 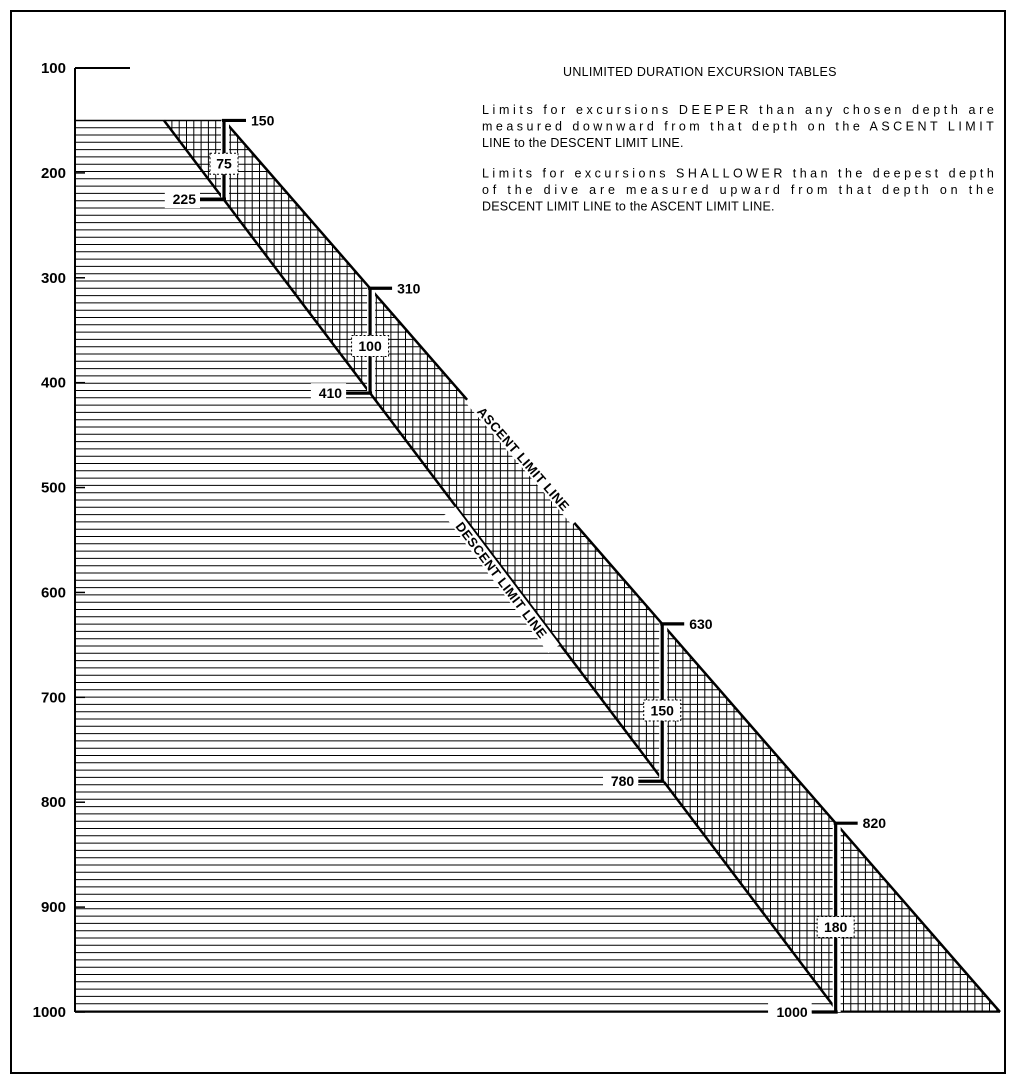 I want to click on ascent-line-label-bg, so click(x=523, y=458).